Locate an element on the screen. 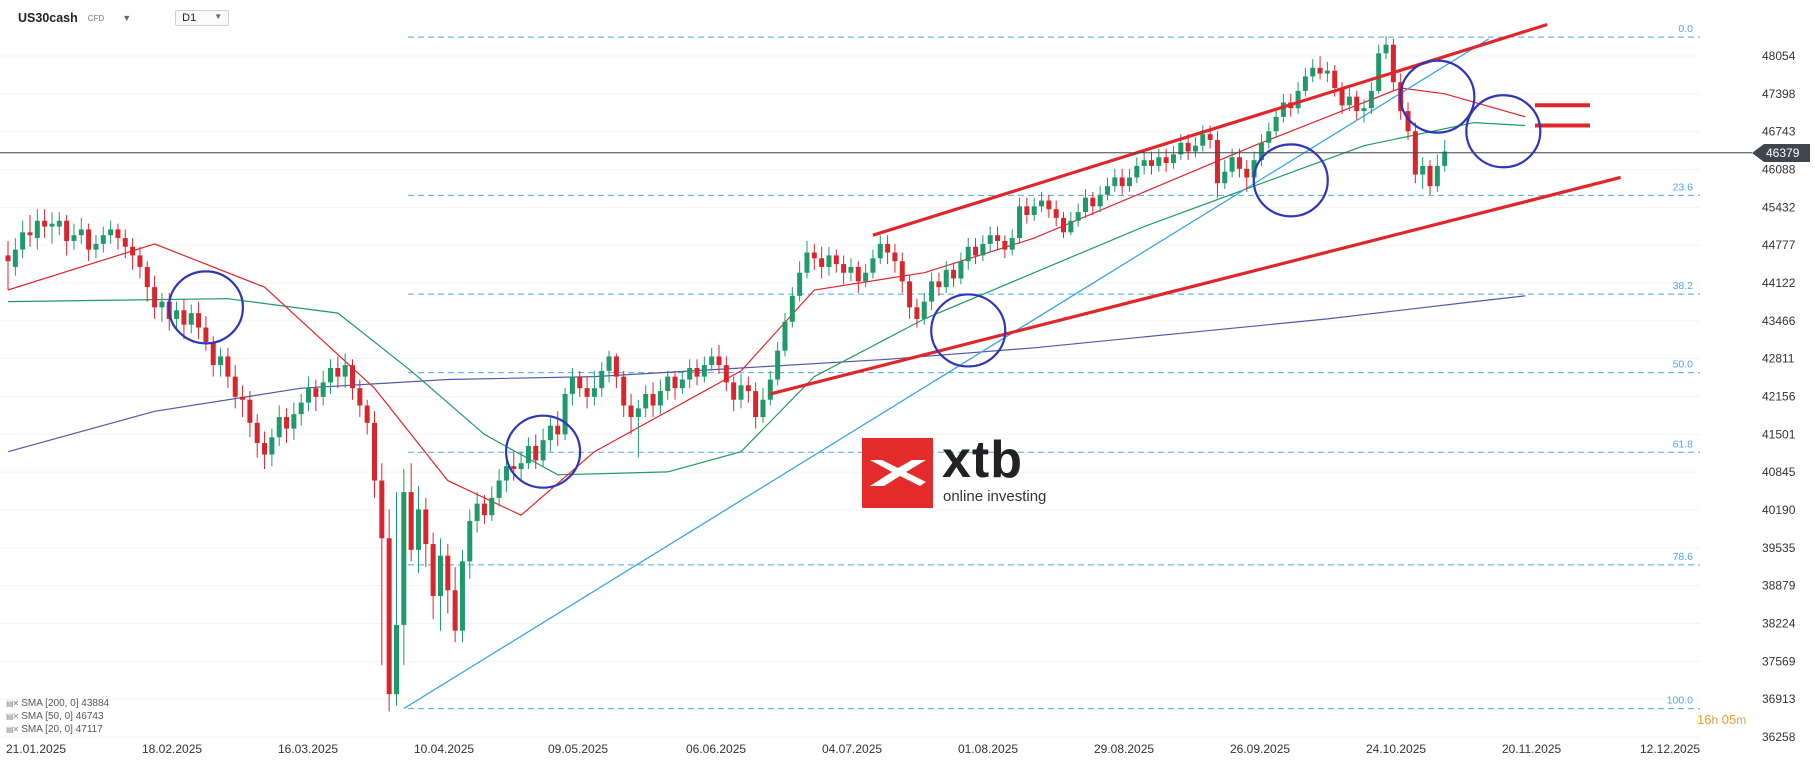 The image size is (1815, 761). symbol-label: US30cash is located at coordinates (48, 18).